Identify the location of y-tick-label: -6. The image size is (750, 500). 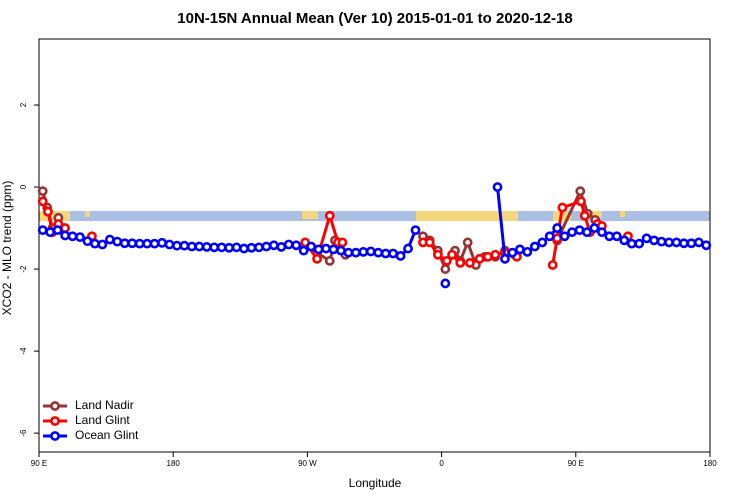
(23, 433).